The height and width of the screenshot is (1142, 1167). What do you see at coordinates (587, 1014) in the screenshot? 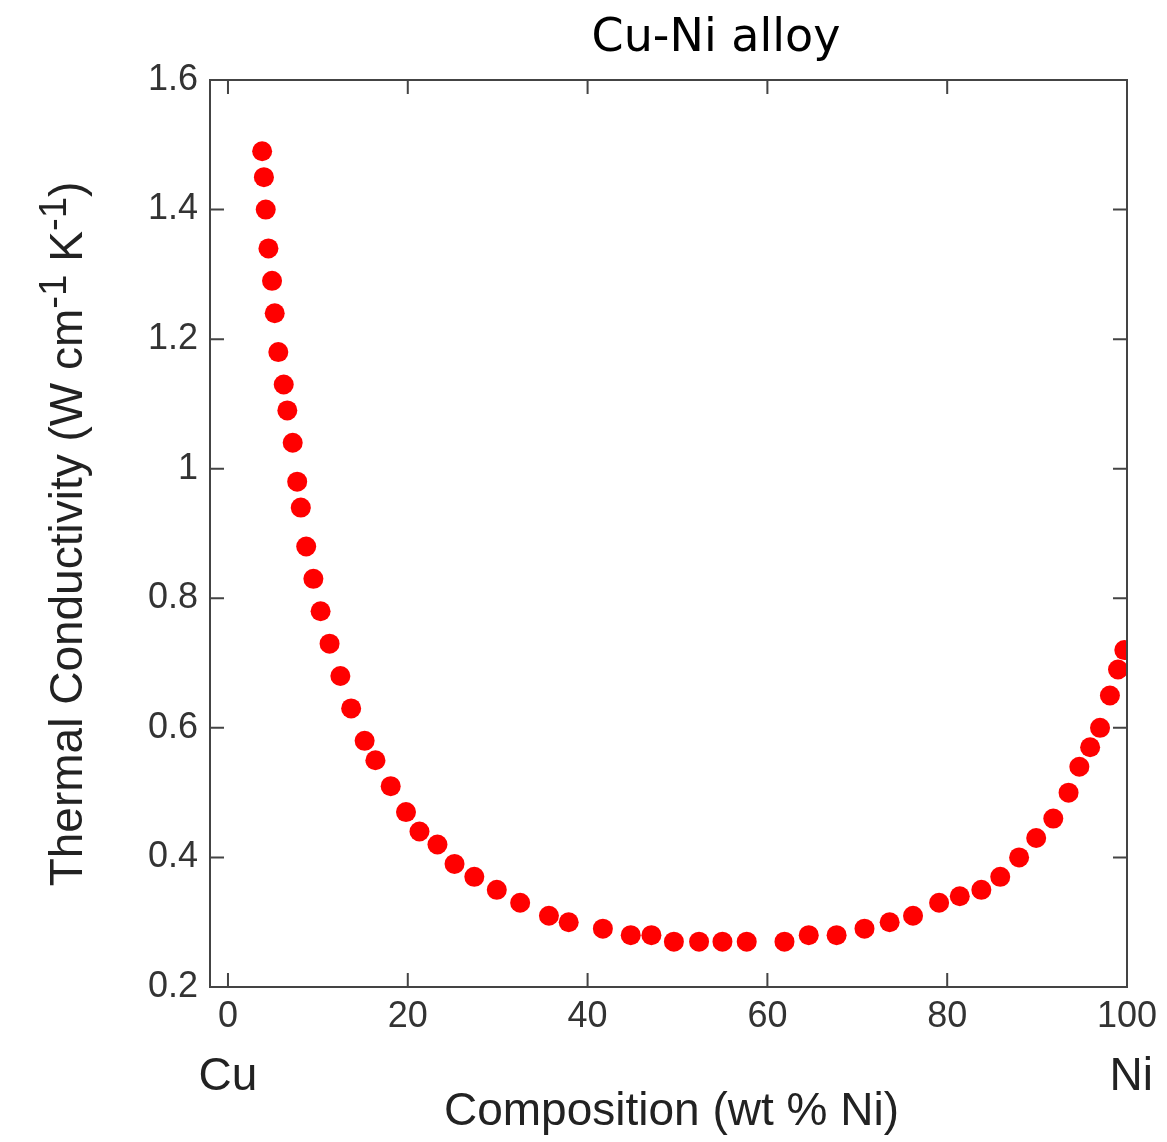
I see `x-tick-label: 40` at bounding box center [587, 1014].